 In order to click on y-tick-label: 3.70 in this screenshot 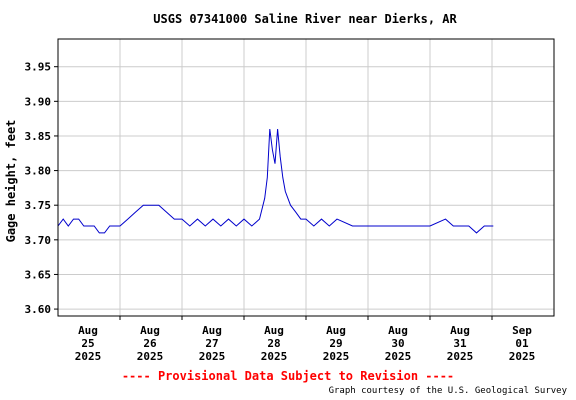, I will do `click(38, 240)`.